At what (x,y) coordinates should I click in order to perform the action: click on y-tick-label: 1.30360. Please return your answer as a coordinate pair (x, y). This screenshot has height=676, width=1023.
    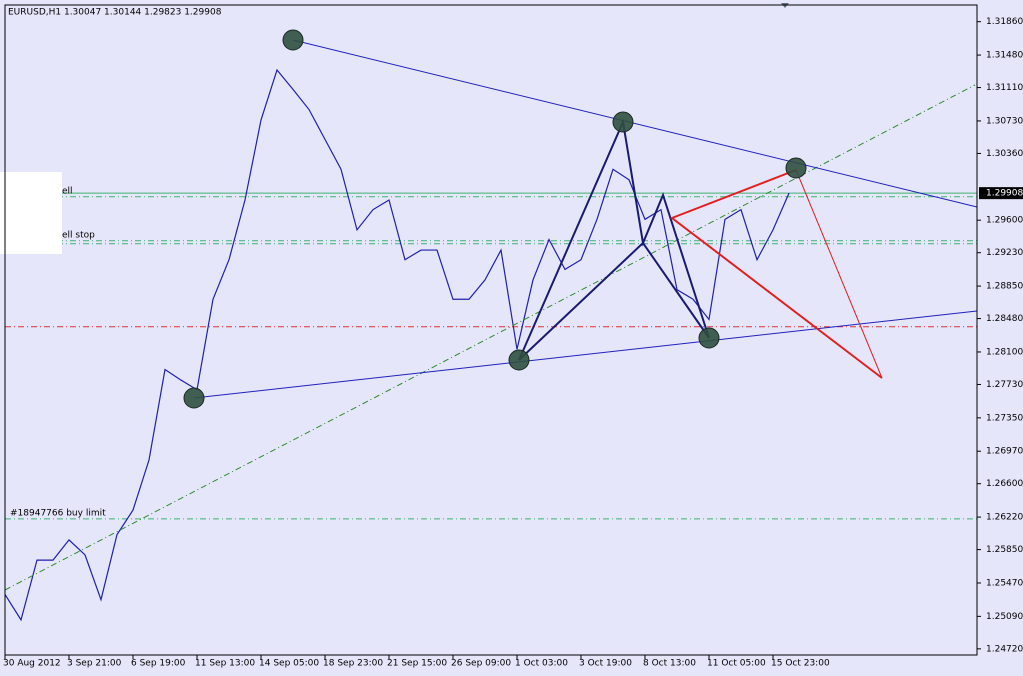
    Looking at the image, I should click on (1004, 154).